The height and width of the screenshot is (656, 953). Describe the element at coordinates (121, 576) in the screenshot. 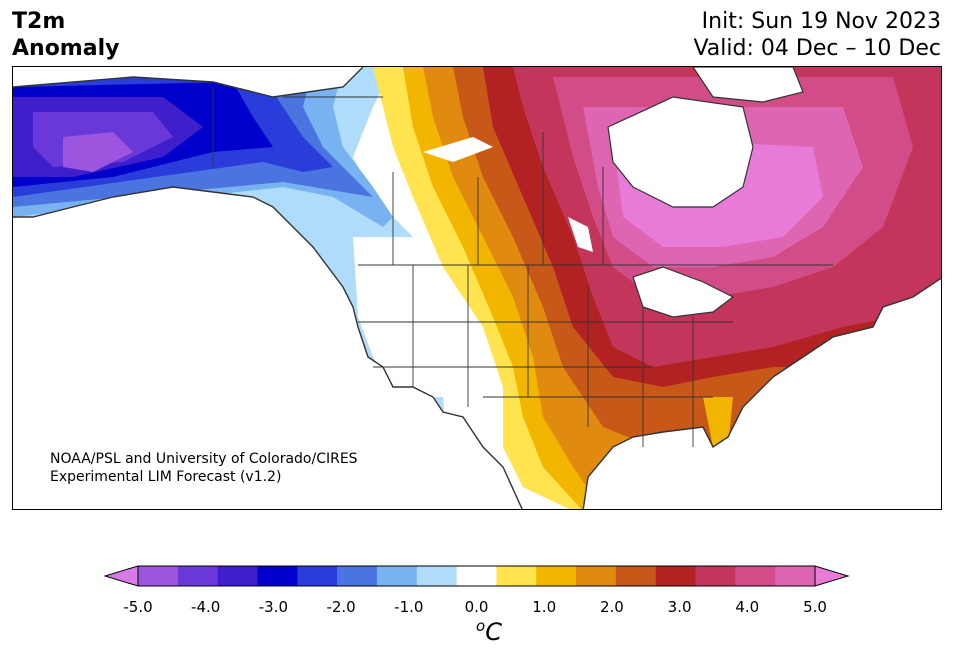

I see `colorbar-min-arrow` at that location.